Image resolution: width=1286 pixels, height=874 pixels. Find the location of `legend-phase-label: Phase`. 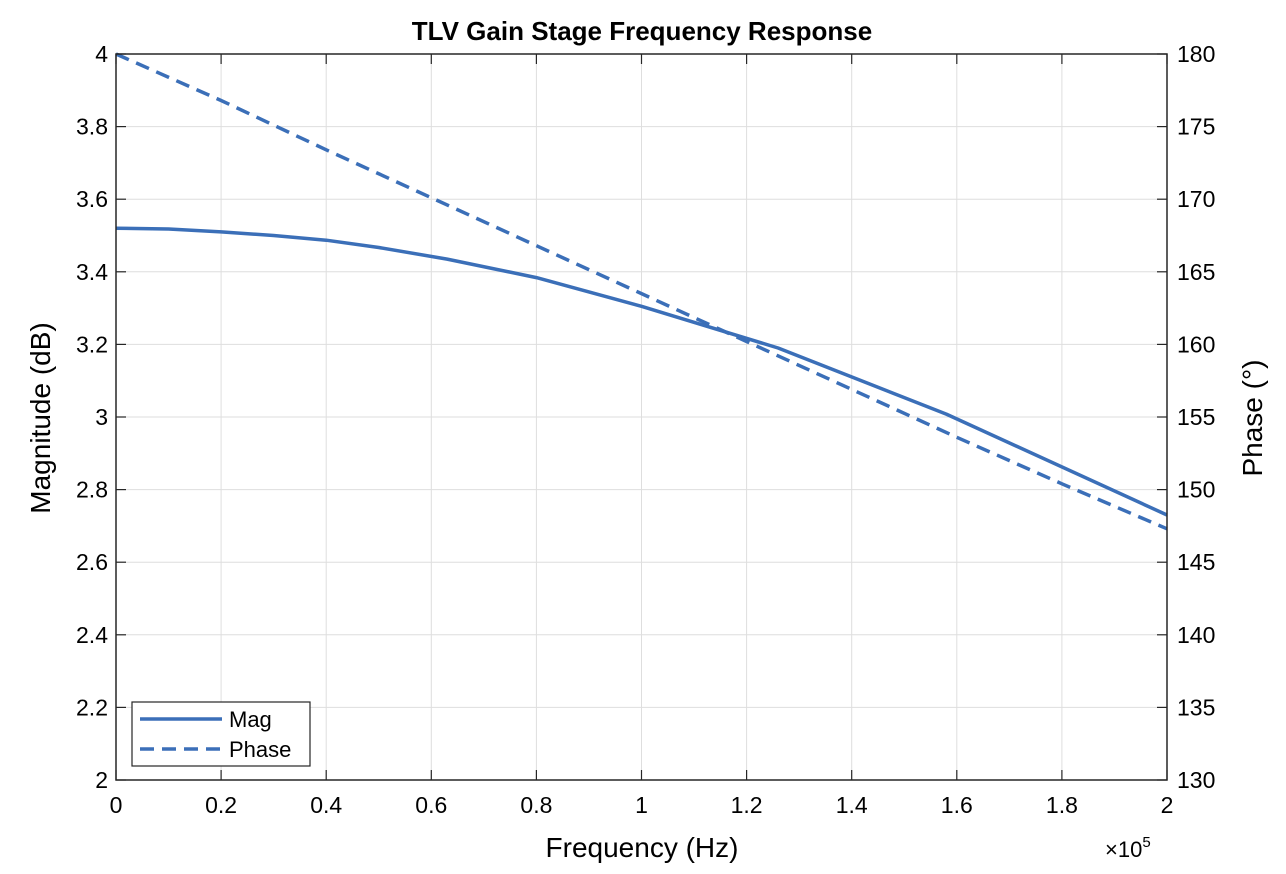

legend-phase-label: Phase is located at coordinates (260, 749).